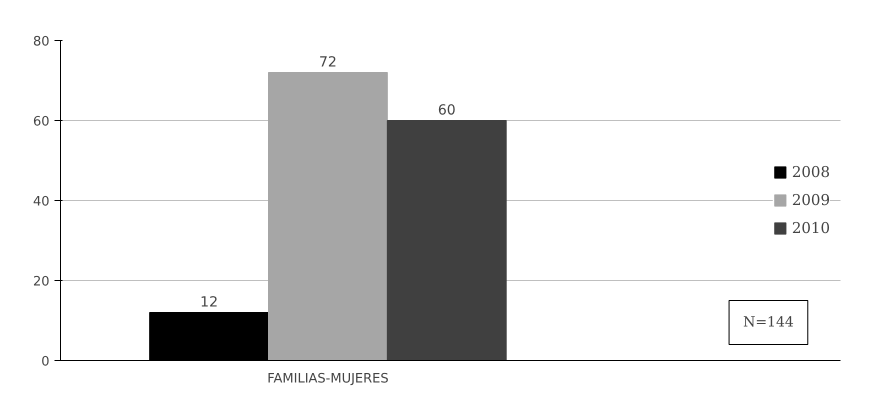 Image resolution: width=878 pixels, height=417 pixels. What do you see at coordinates (811, 228) in the screenshot?
I see `legend-label: 2010` at bounding box center [811, 228].